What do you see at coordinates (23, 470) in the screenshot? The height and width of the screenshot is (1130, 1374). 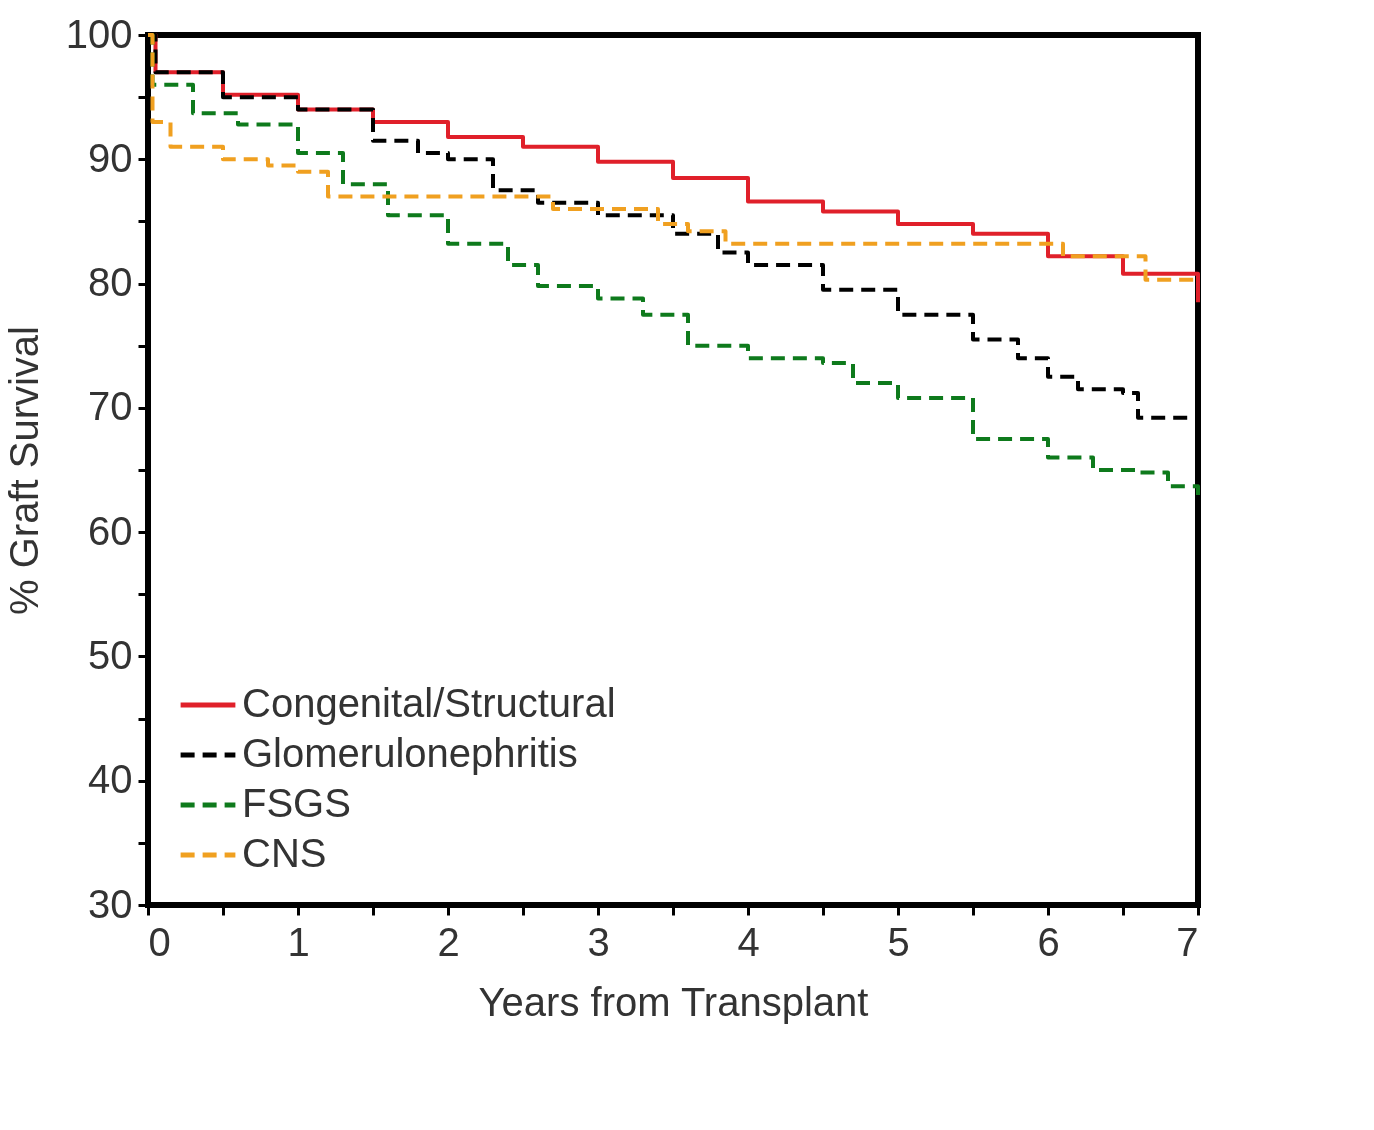 I see `y-axis-title: % Graft Survival` at bounding box center [23, 470].